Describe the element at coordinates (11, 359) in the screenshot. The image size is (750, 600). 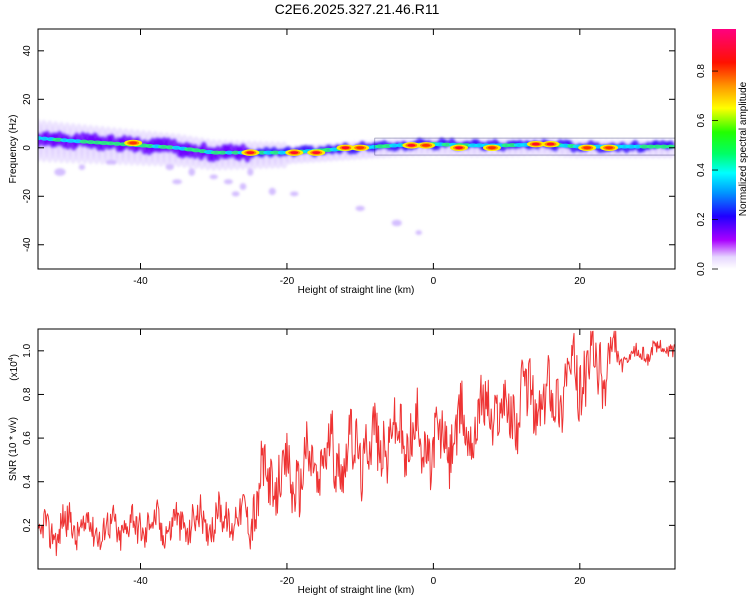
I see `snr-scale-exponent: 4` at that location.